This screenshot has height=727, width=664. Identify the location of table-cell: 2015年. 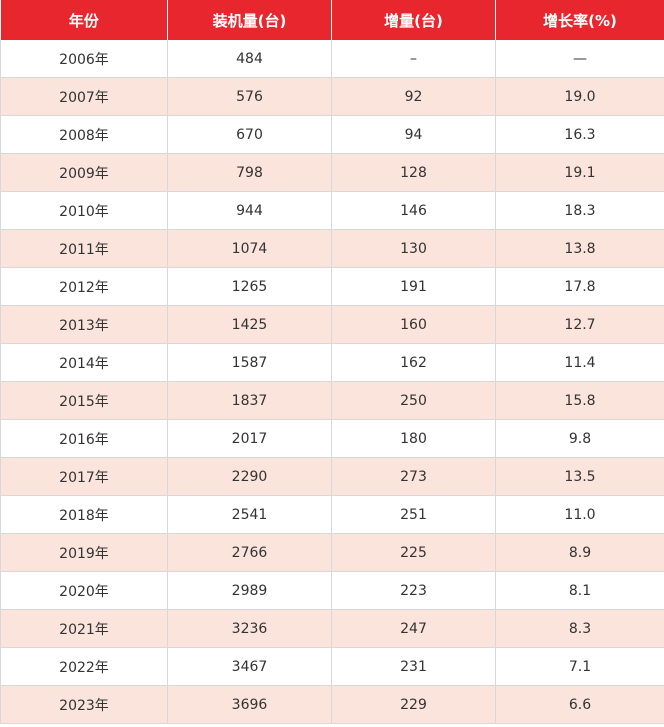
(84, 400).